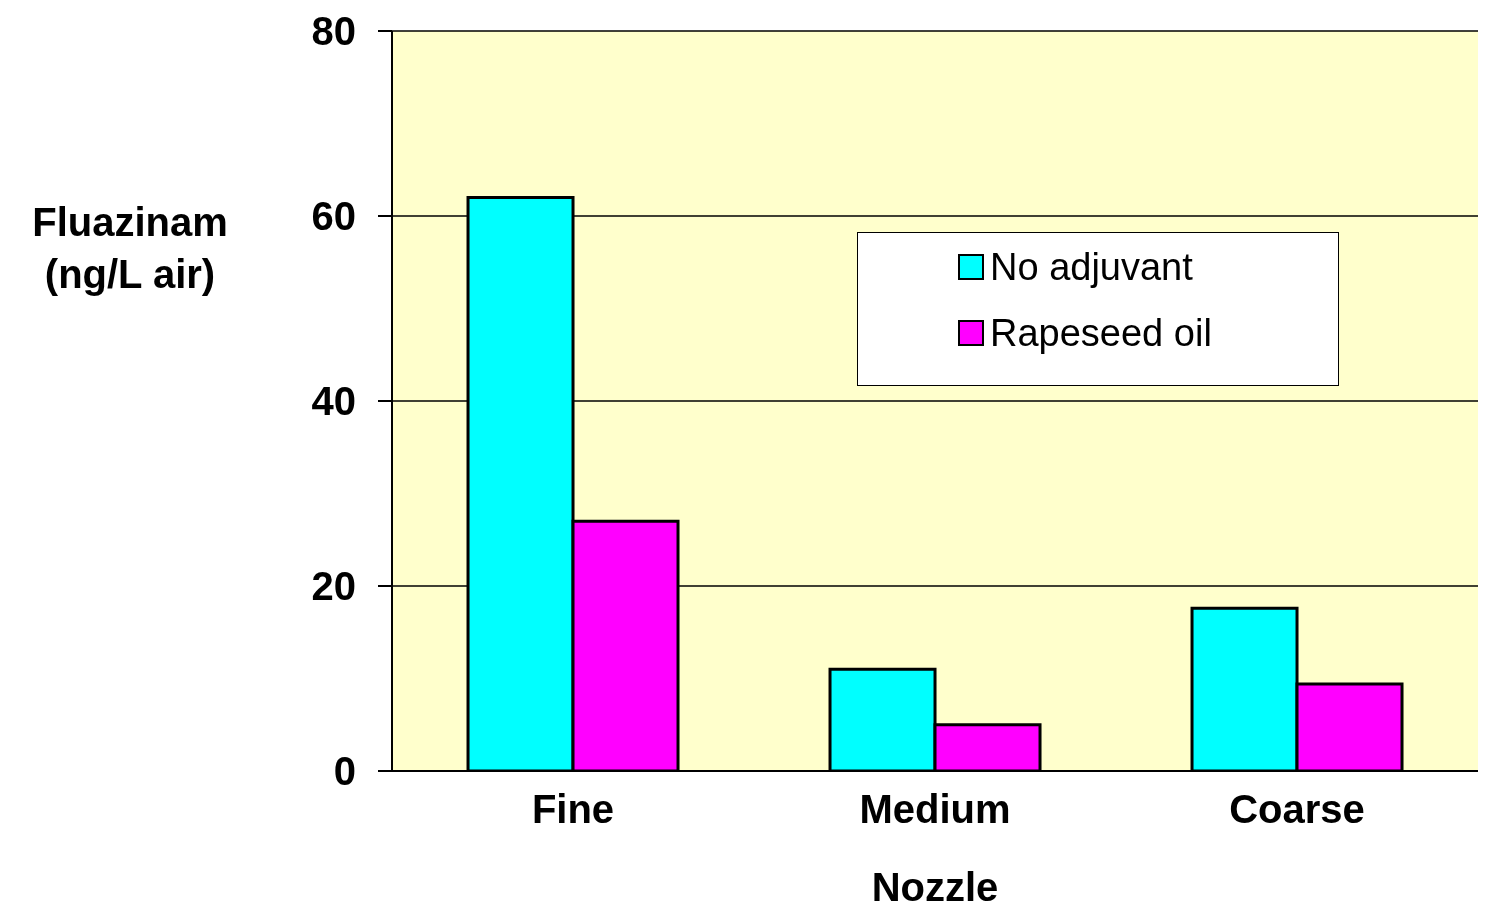  What do you see at coordinates (333, 401) in the screenshot?
I see `y-tick-label: 40` at bounding box center [333, 401].